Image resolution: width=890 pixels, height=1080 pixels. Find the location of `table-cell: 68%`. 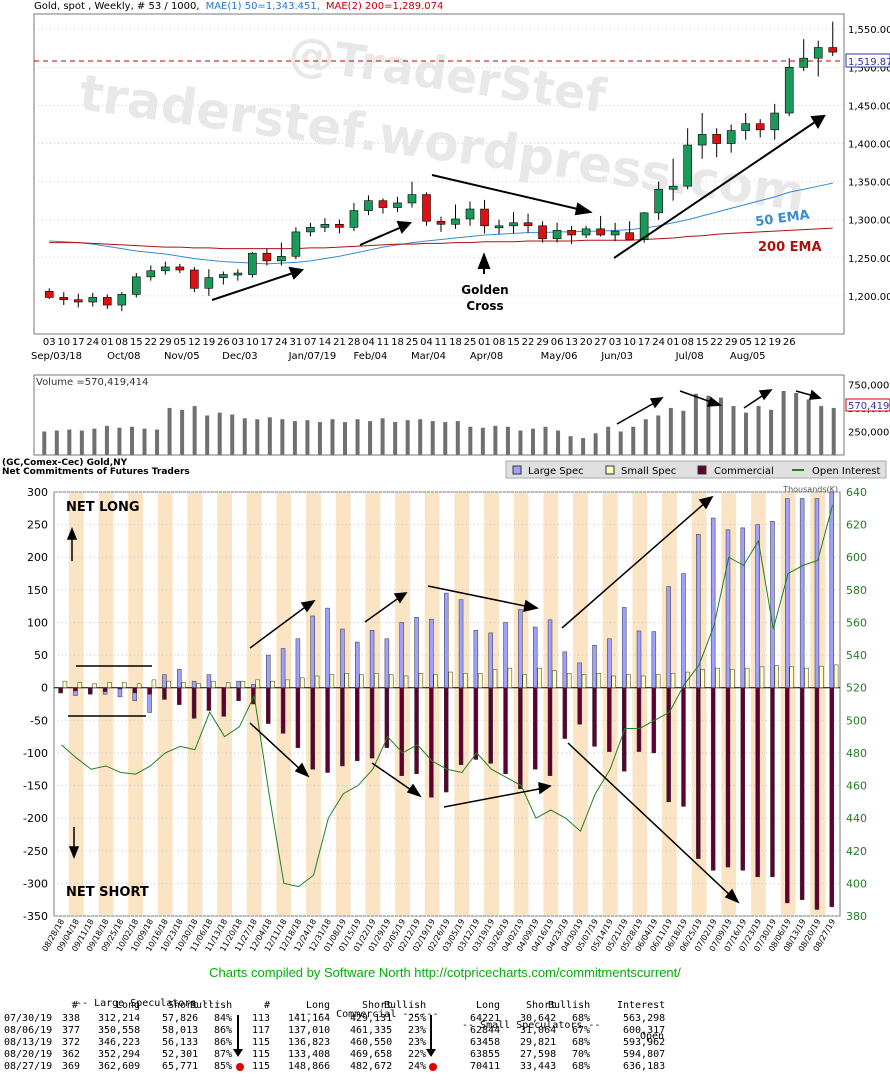

table-cell: 68% is located at coordinates (581, 1042).